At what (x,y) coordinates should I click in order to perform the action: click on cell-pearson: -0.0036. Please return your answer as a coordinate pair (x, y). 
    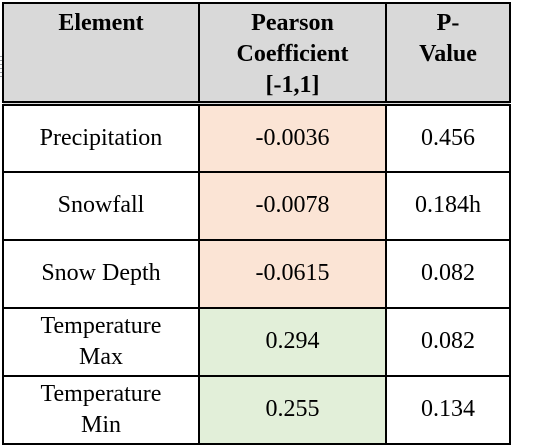
    Looking at the image, I should click on (292, 137).